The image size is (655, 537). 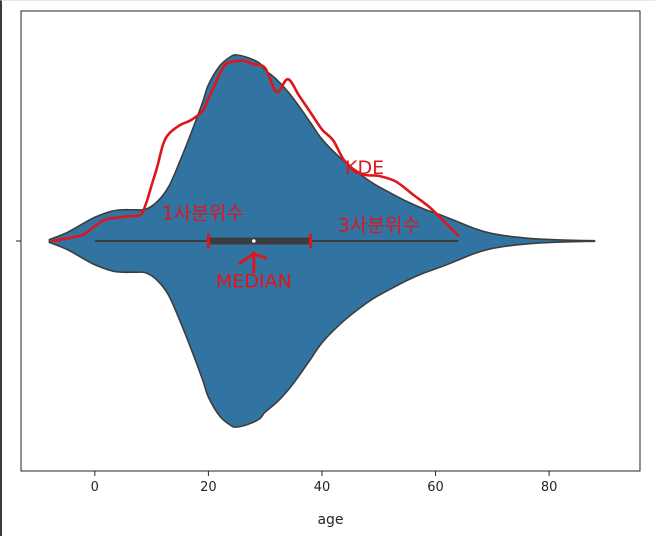 I want to click on x-tick-label: 60, so click(x=435, y=487).